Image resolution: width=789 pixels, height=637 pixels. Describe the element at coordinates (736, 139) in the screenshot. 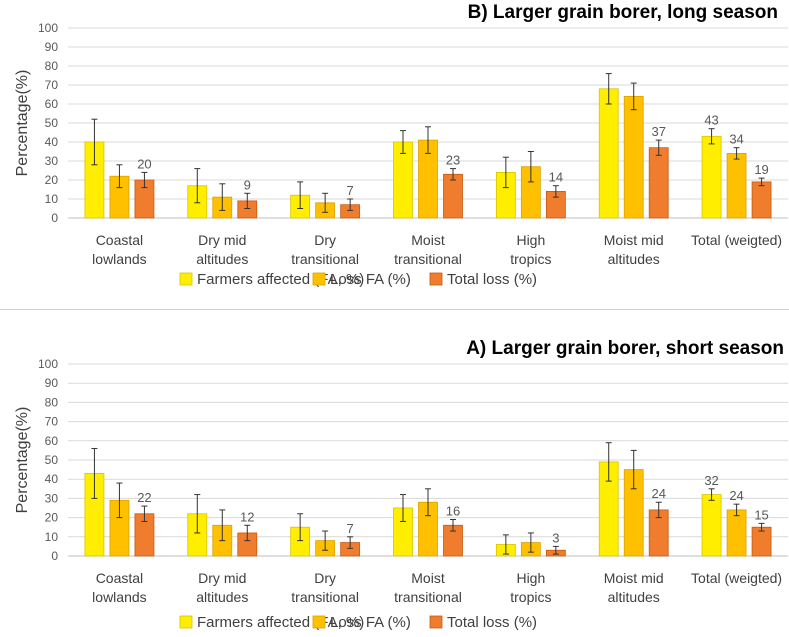

I see `panel1-data-label: 34` at that location.